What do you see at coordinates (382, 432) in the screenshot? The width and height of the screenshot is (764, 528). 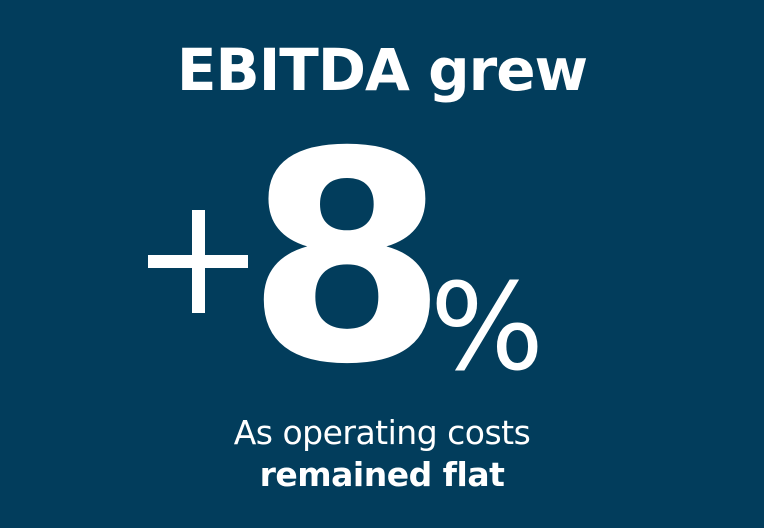 I see `caption-line-1: As operating costs` at bounding box center [382, 432].